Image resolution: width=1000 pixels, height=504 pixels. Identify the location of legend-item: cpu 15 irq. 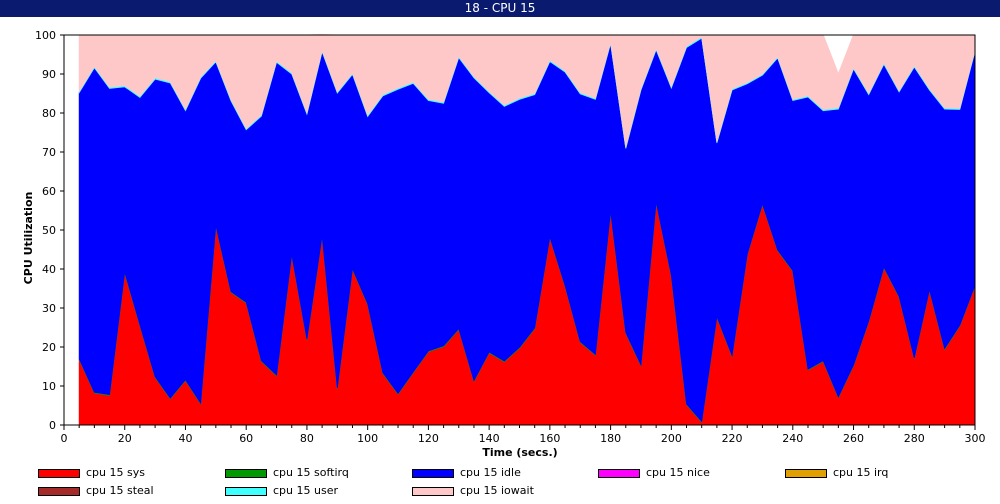
(836, 473).